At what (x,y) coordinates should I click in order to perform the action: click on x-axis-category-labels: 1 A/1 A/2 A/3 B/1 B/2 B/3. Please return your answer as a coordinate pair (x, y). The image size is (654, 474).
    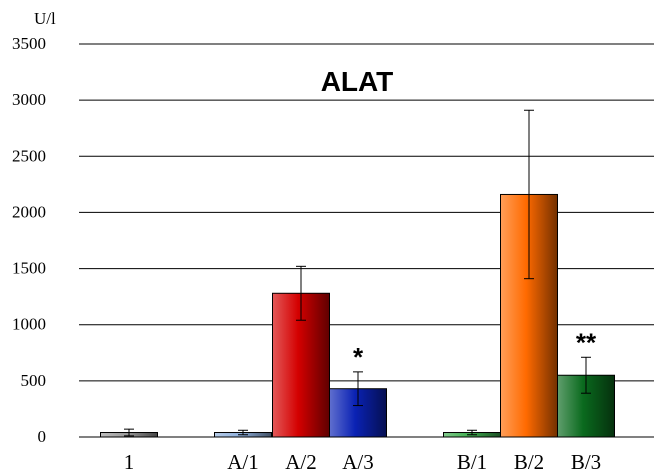
    Looking at the image, I should click on (362, 462).